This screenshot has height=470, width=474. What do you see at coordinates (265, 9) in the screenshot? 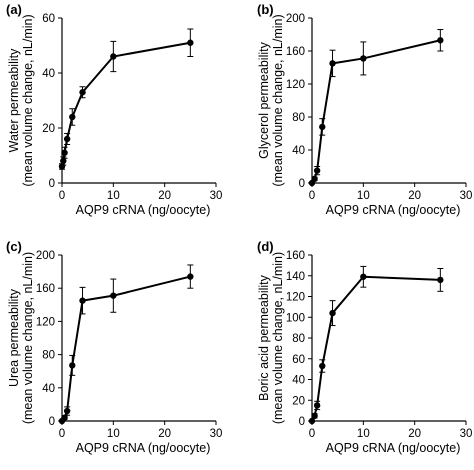
I see `panel-label: (b)` at bounding box center [265, 9].